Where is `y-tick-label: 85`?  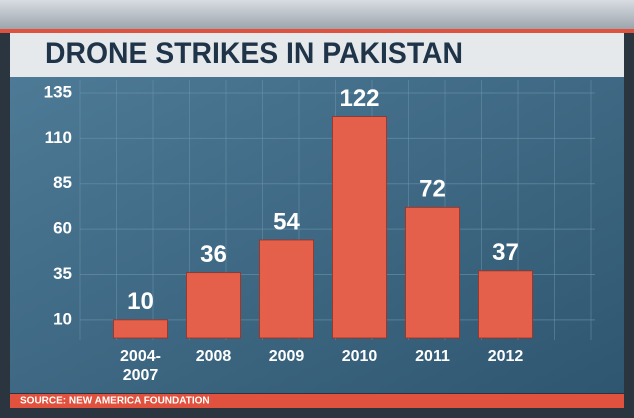
y-tick-label: 85 is located at coordinates (62, 182).